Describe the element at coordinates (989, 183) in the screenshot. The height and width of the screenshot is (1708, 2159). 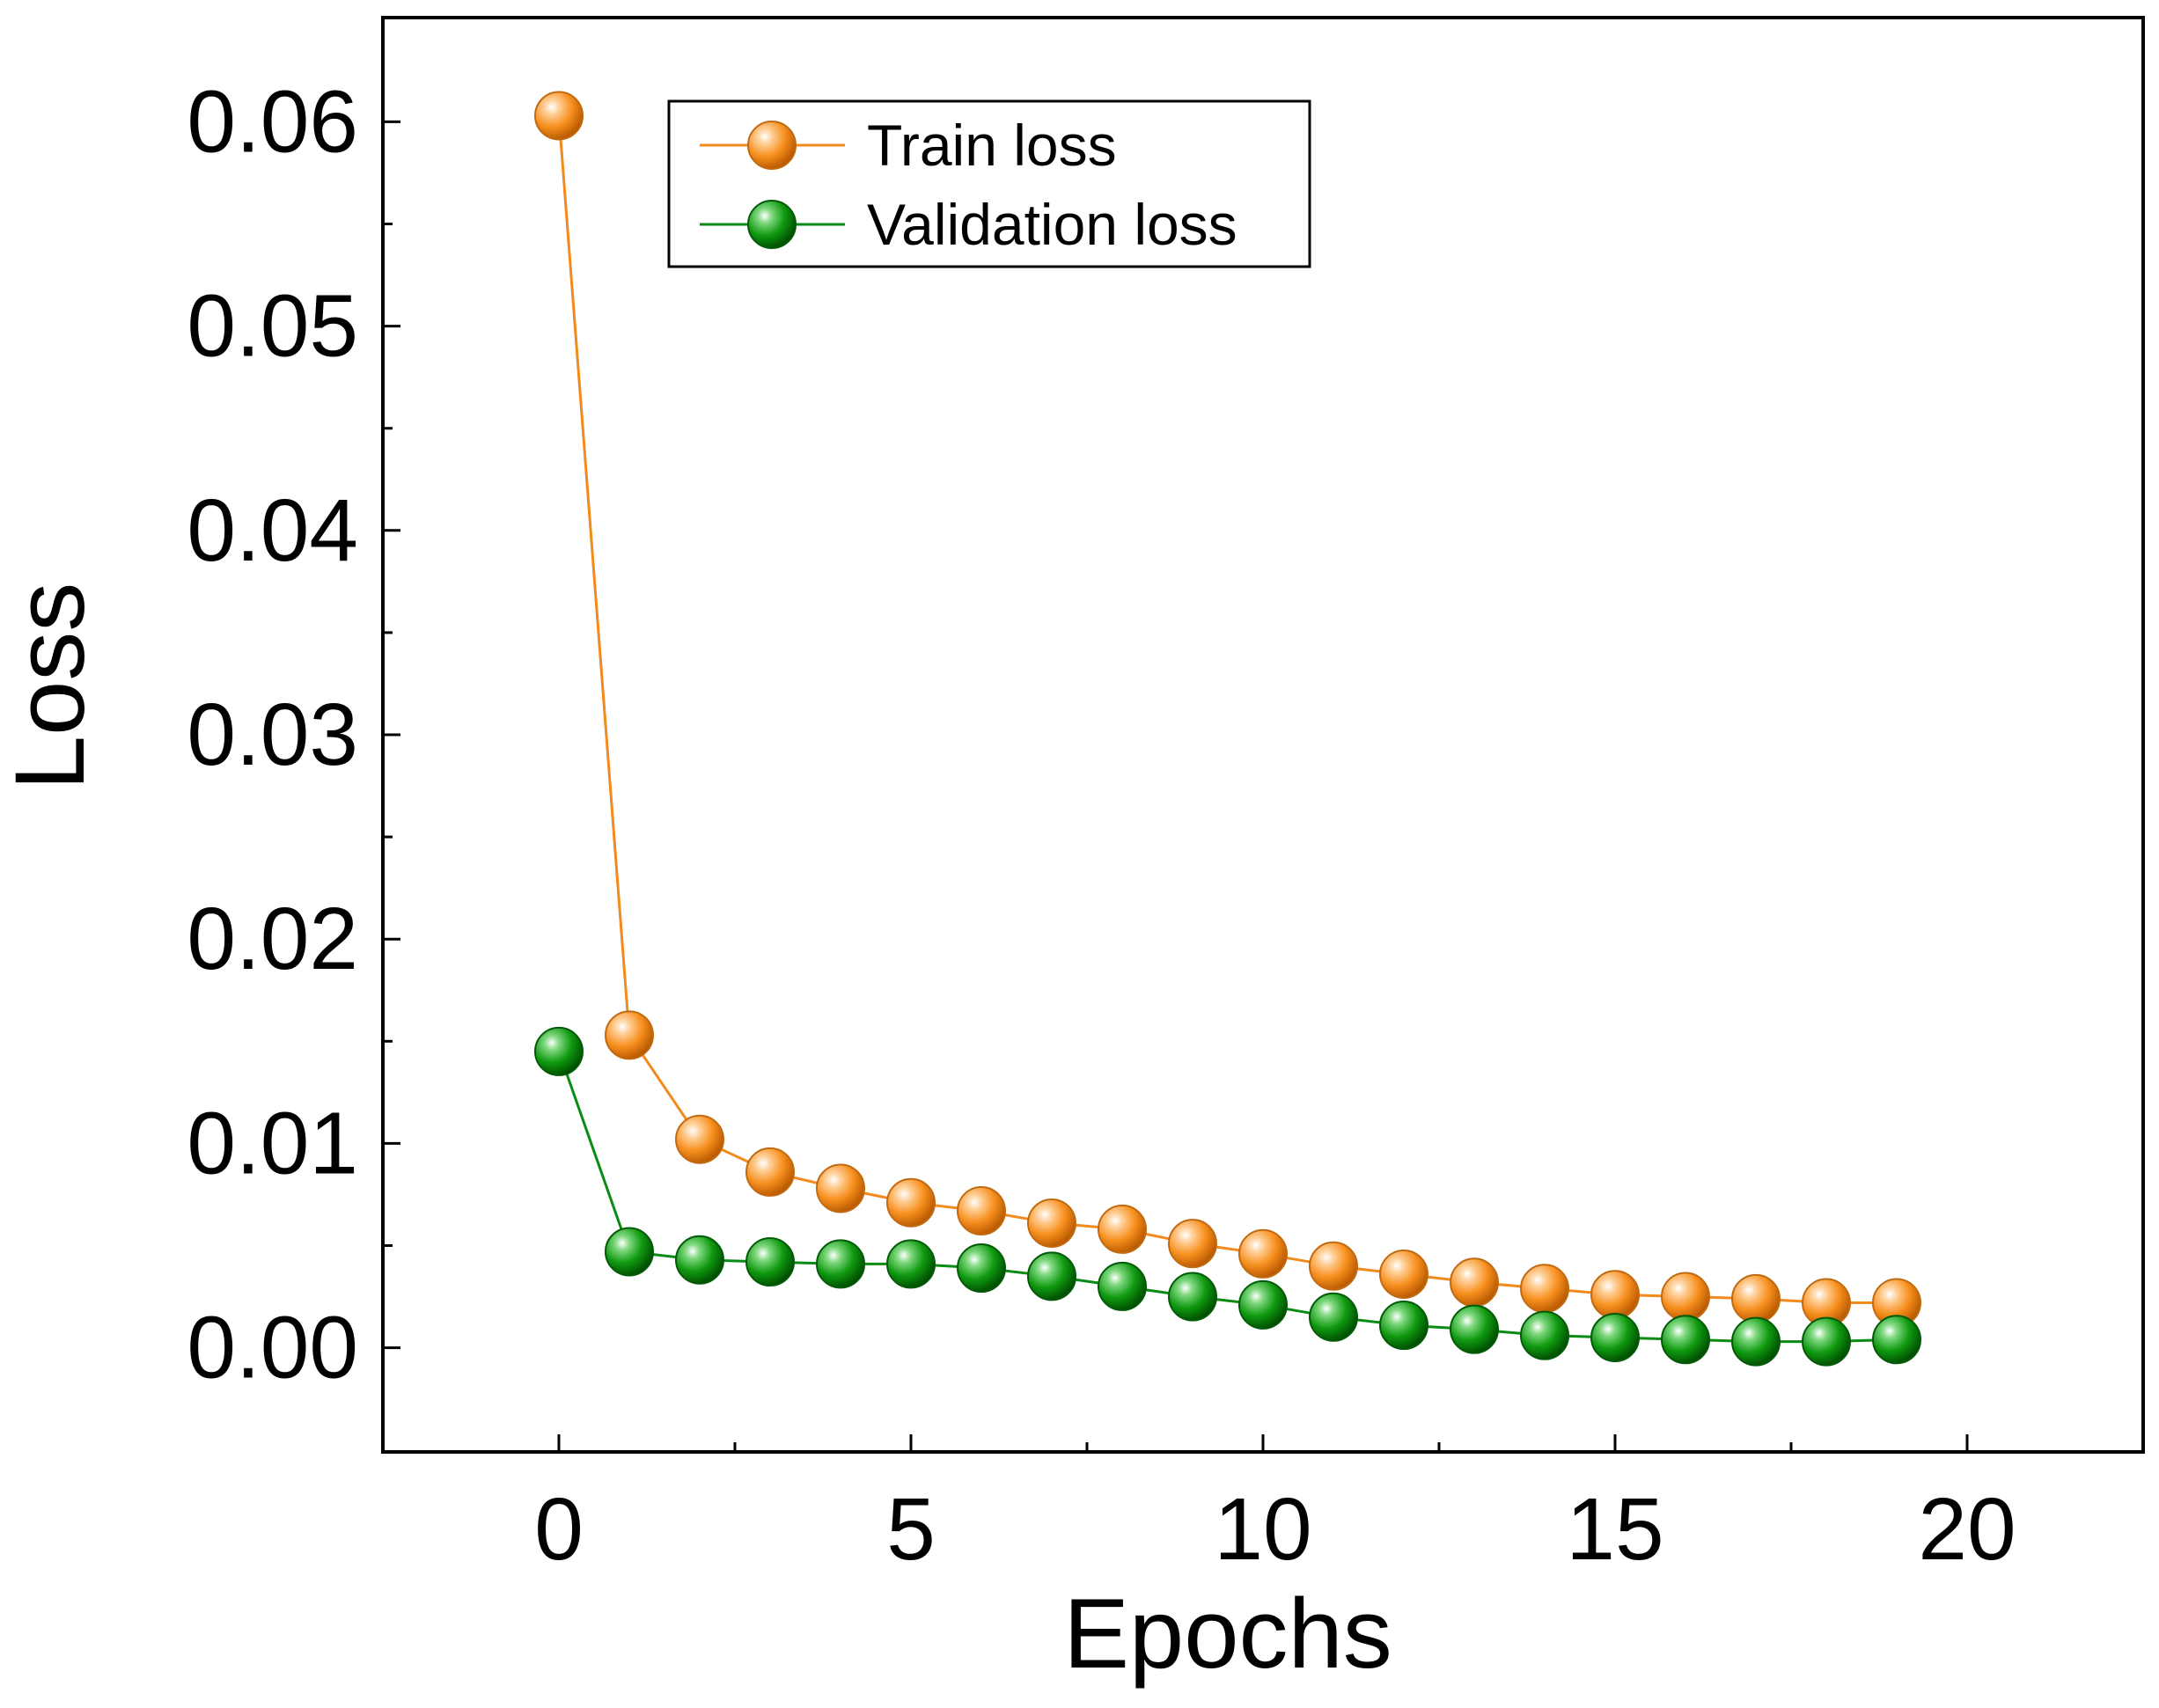
I see `legend: Train loss Validation loss` at that location.